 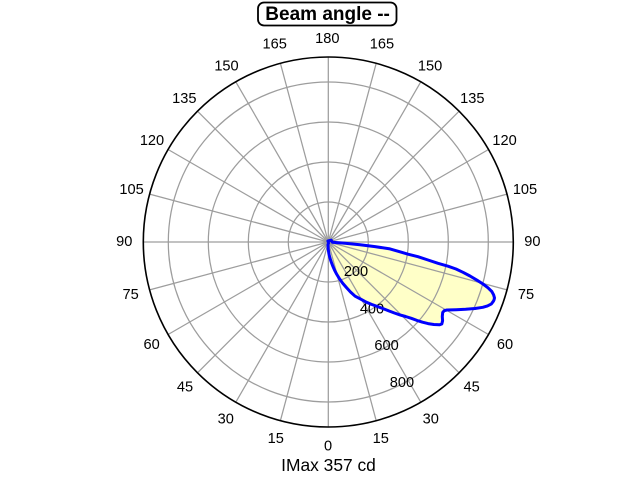 I want to click on svg-text: 600, so click(x=386, y=346).